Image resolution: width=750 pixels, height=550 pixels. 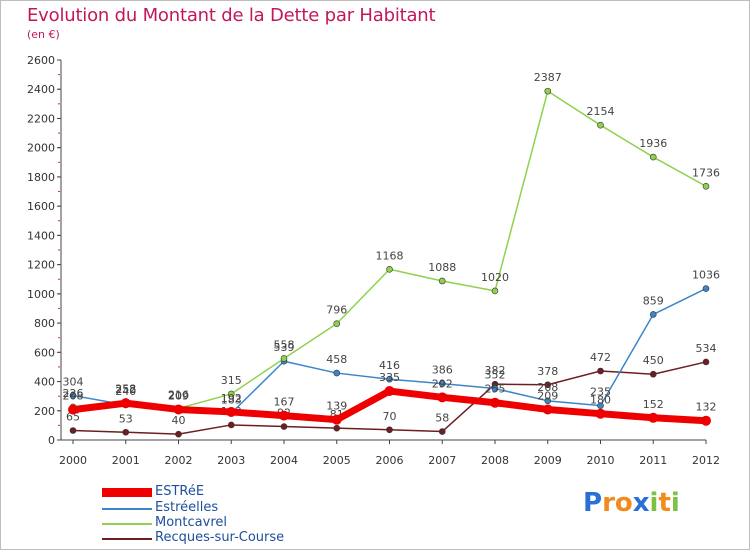 What do you see at coordinates (44, 352) in the screenshot?
I see `y-tick-label: 600` at bounding box center [44, 352].